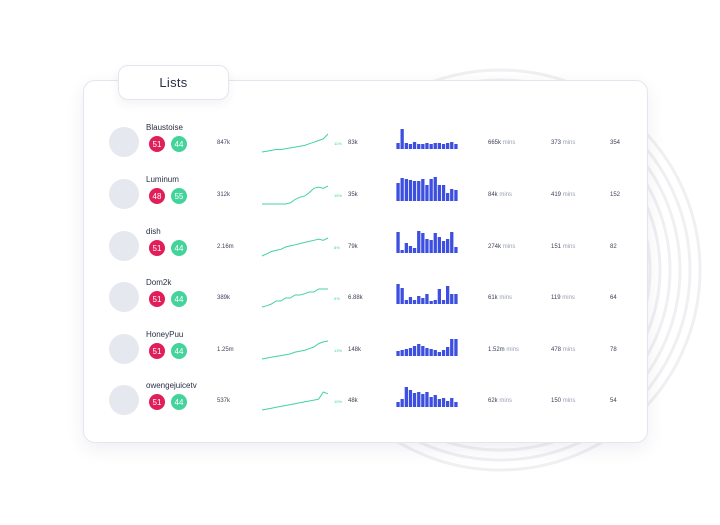 This screenshot has height=525, width=720. I want to click on streamer-name: dish, so click(153, 231).